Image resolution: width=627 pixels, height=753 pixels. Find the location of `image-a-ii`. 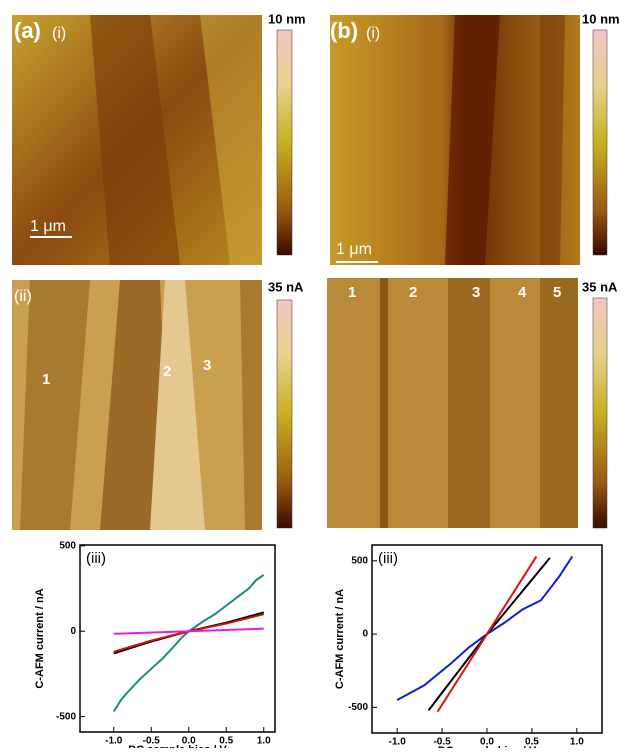

image-a-ii is located at coordinates (137, 405).